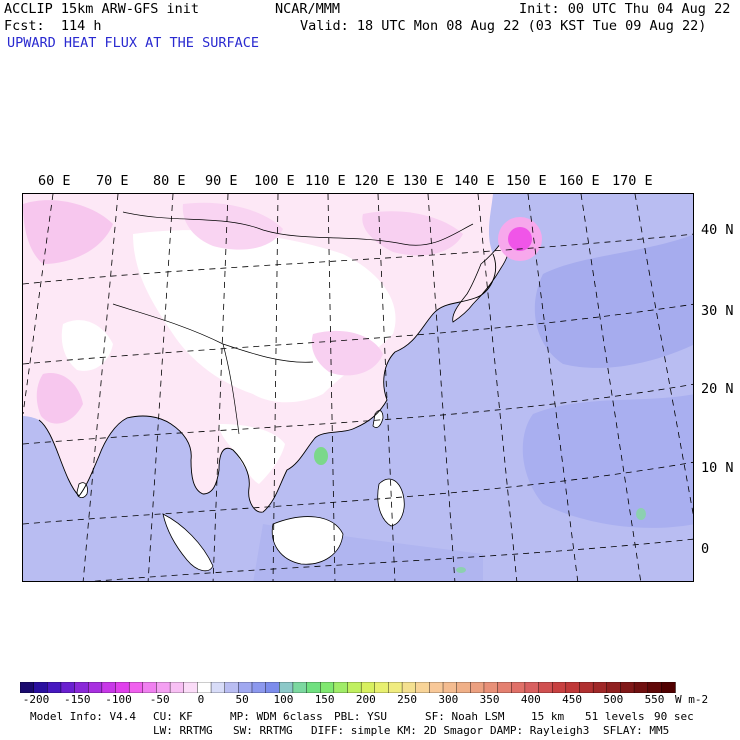 This screenshot has width=740, height=740. I want to click on lon-label-110e: 110 E, so click(325, 181).